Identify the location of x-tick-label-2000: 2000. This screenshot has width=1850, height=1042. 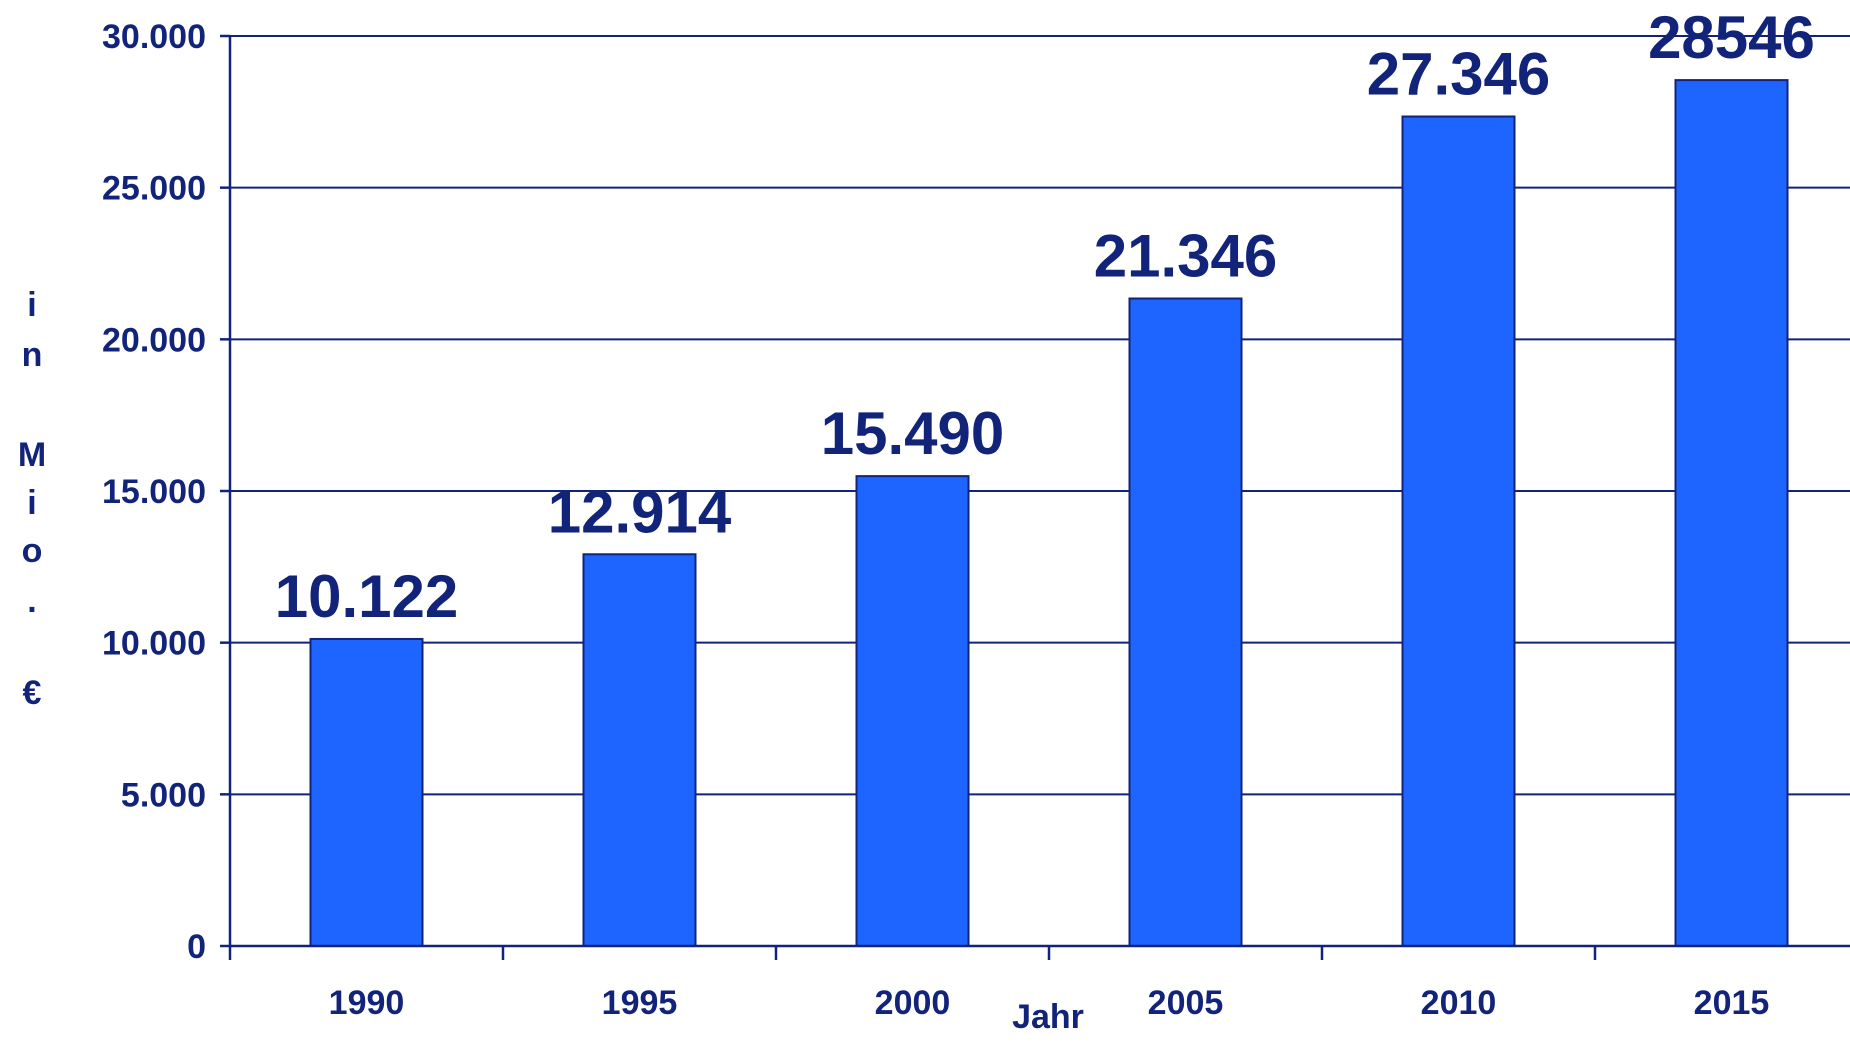
(913, 1003).